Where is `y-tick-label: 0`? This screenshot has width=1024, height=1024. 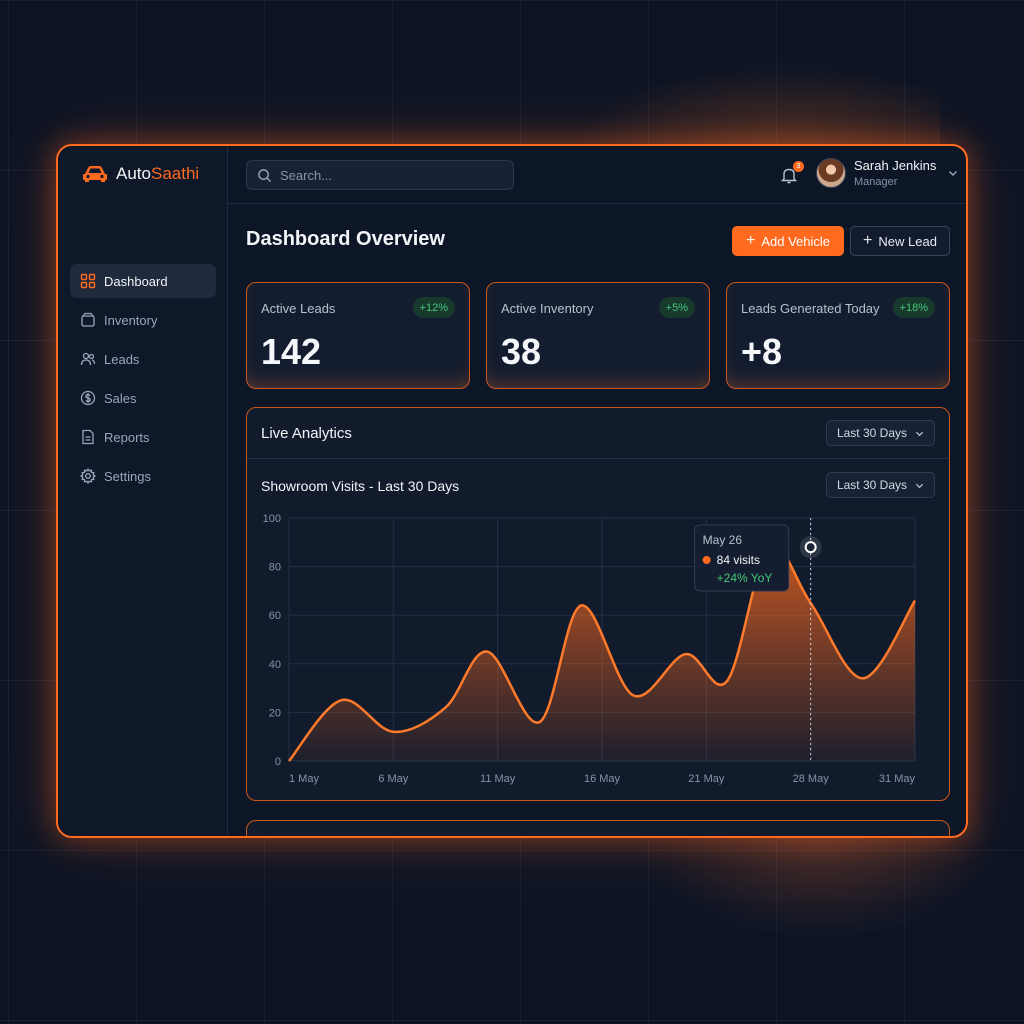
y-tick-label: 0 is located at coordinates (278, 762).